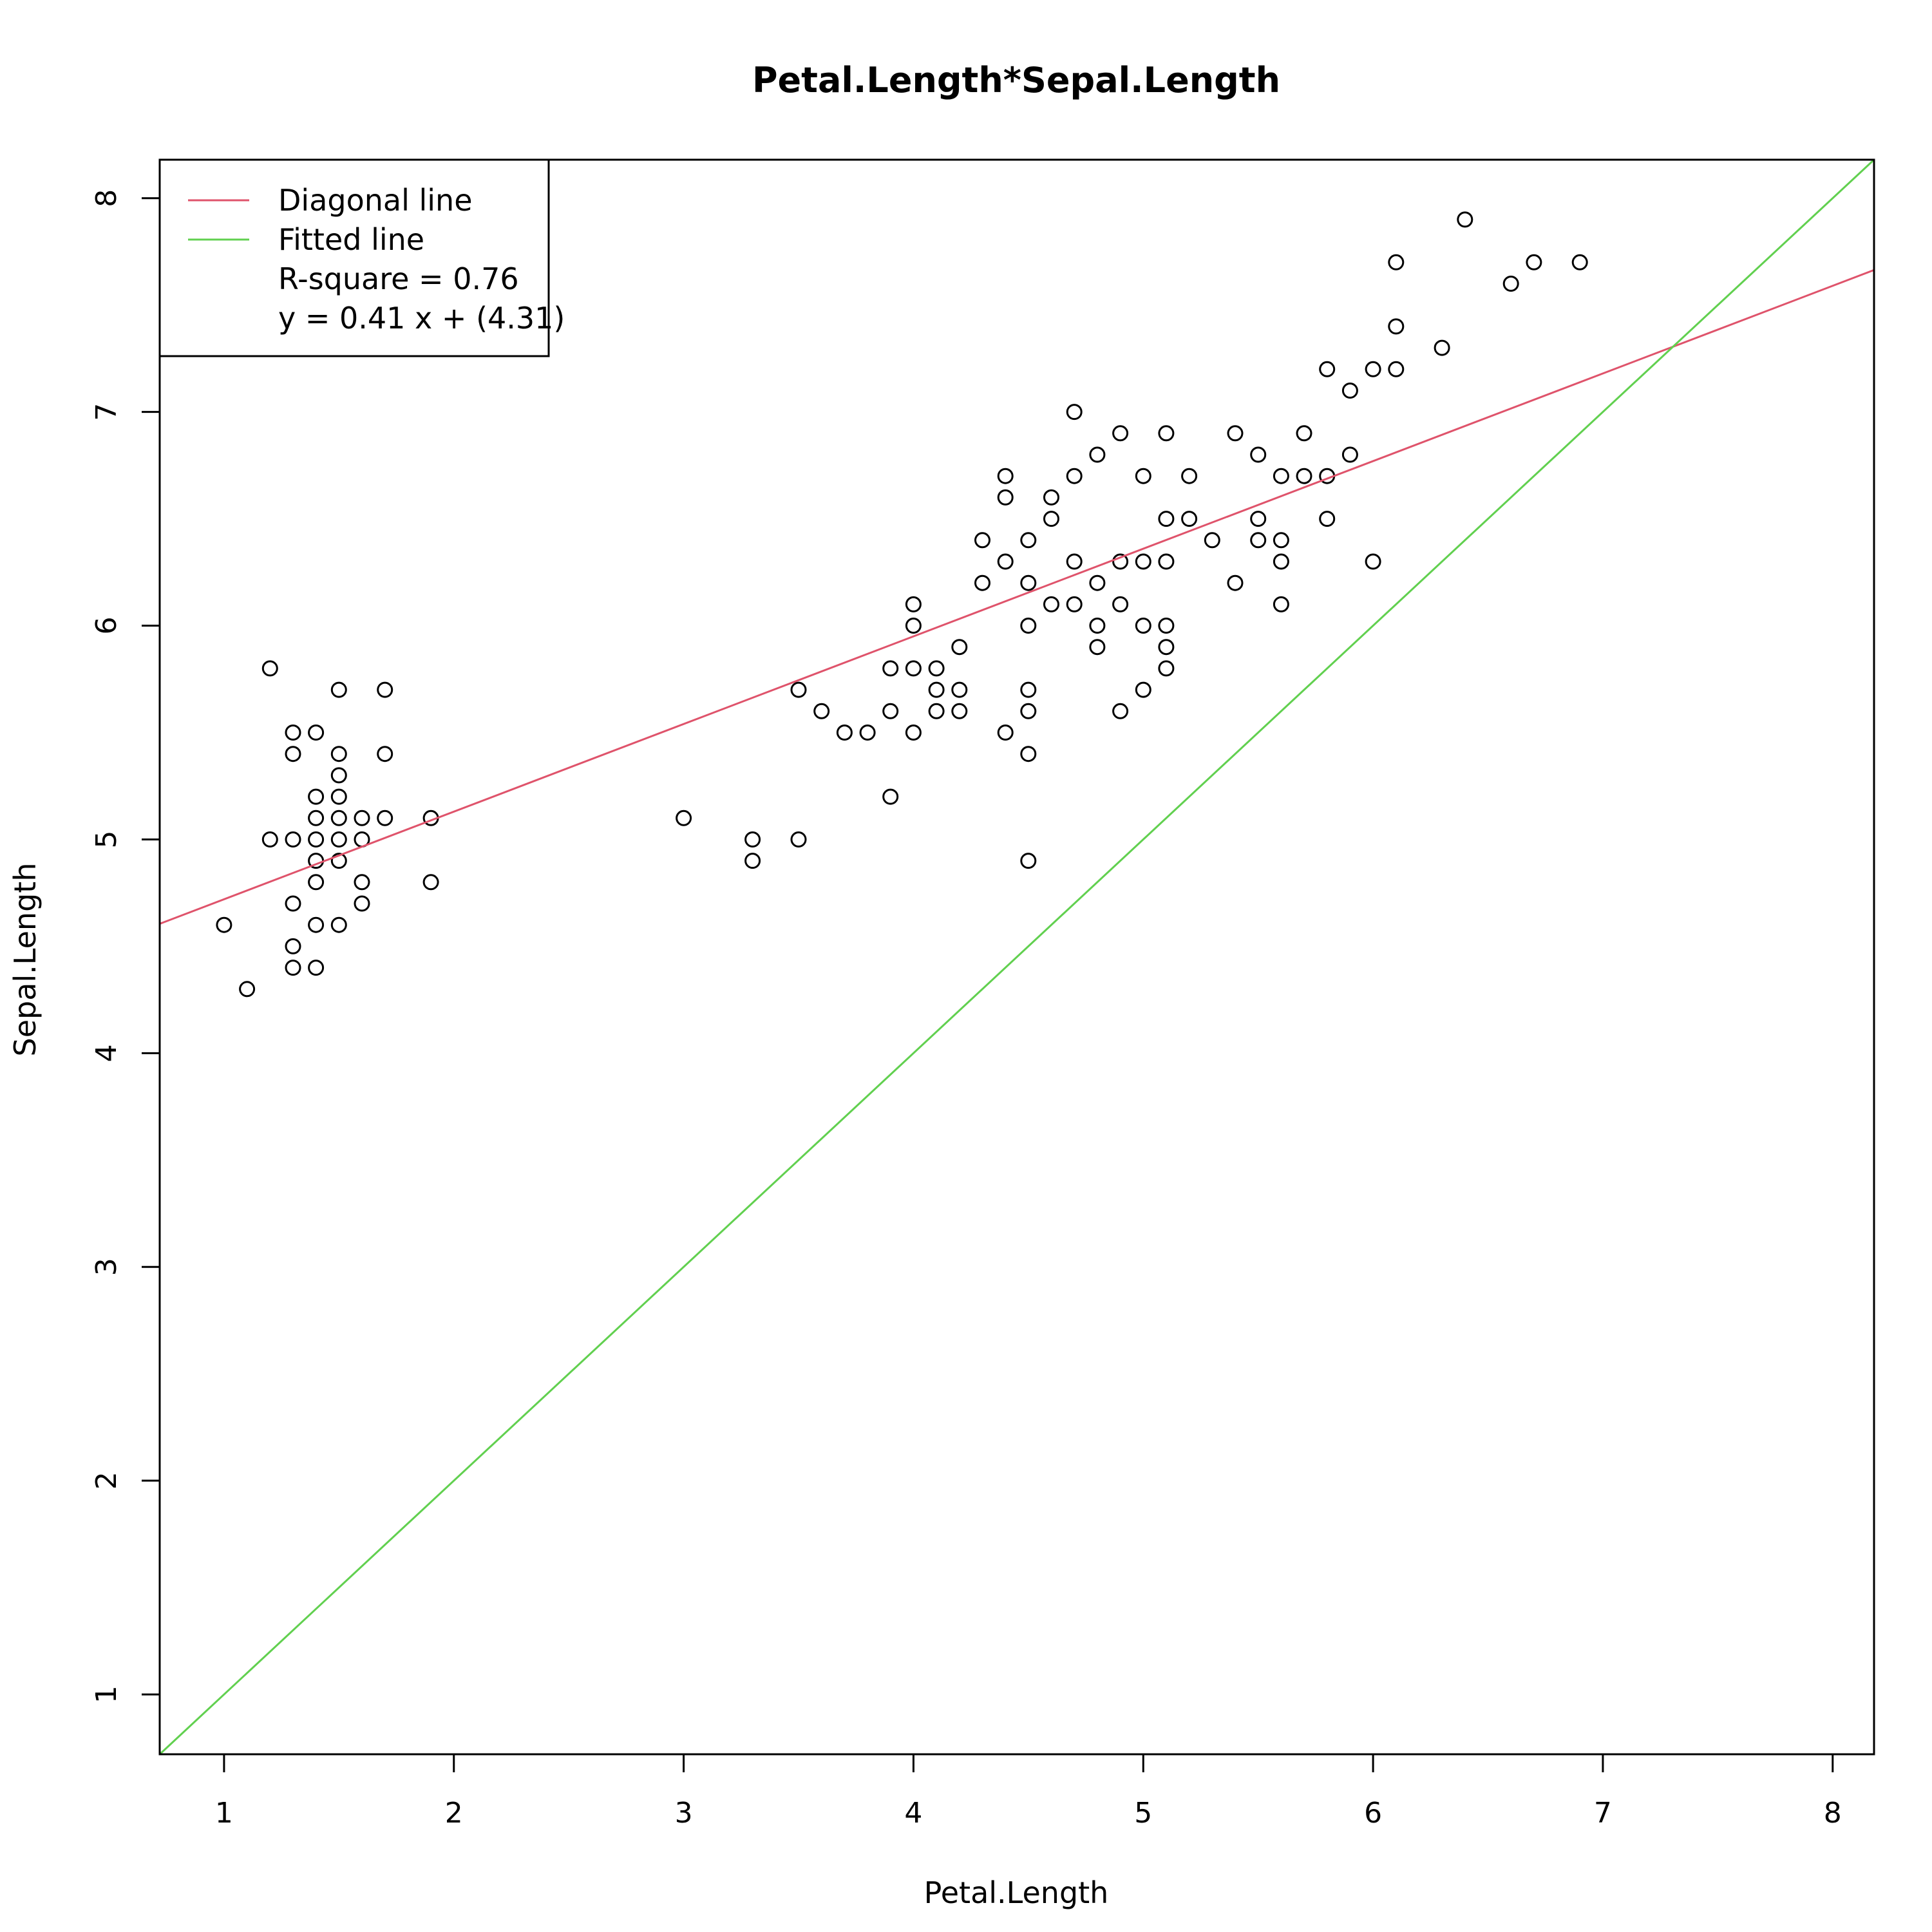  What do you see at coordinates (107, 1053) in the screenshot?
I see `y-tick-label: 4` at bounding box center [107, 1053].